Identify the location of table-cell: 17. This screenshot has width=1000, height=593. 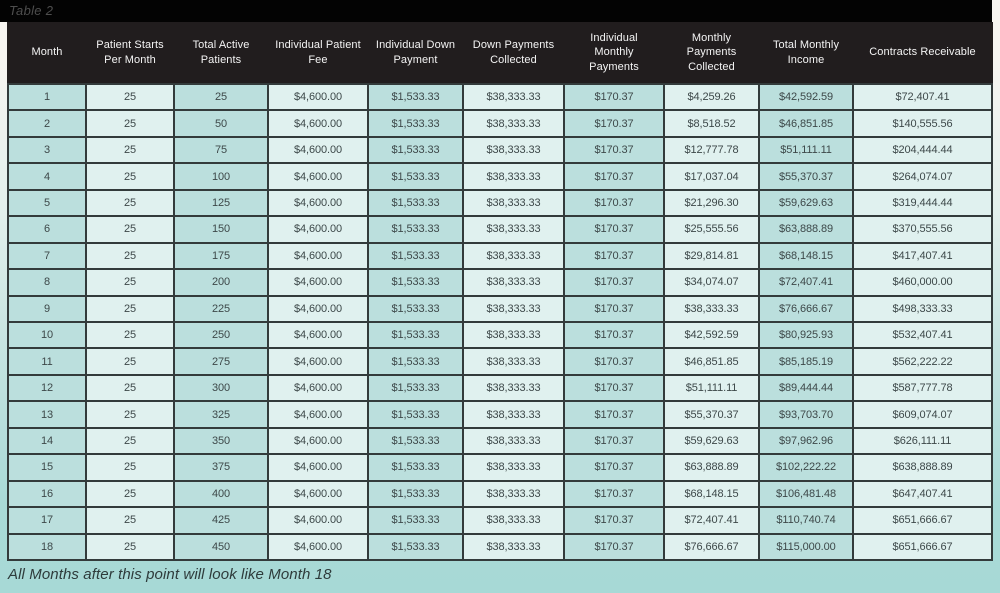
(47, 520).